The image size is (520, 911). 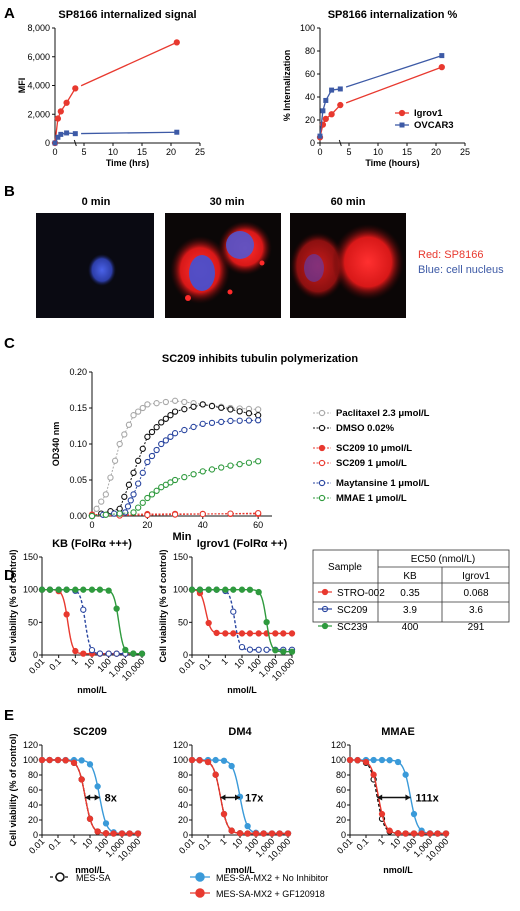 What do you see at coordinates (203, 525) in the screenshot?
I see `x-tick-label: 40` at bounding box center [203, 525].